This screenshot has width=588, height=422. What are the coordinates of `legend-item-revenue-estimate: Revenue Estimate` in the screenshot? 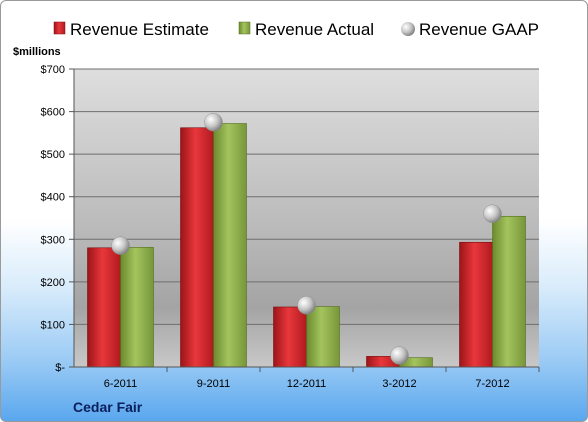 It's located at (131, 29).